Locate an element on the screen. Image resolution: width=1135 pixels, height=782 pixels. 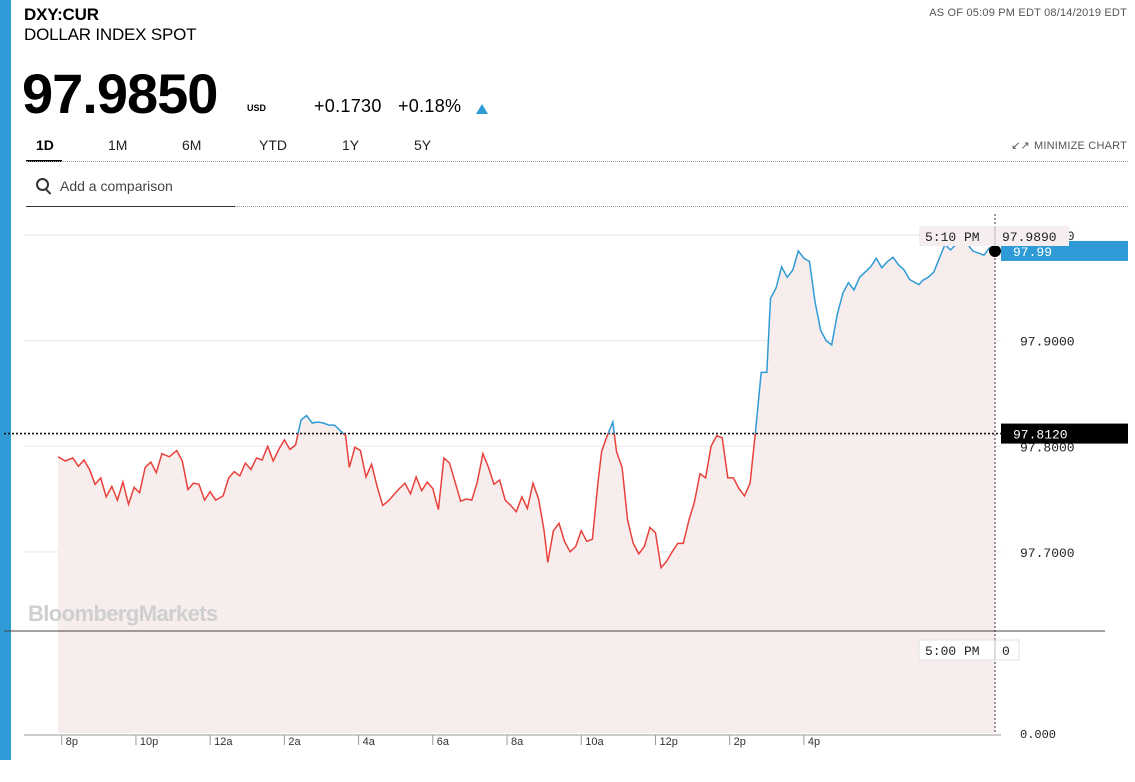
tab-ytd: YTD is located at coordinates (273, 145).